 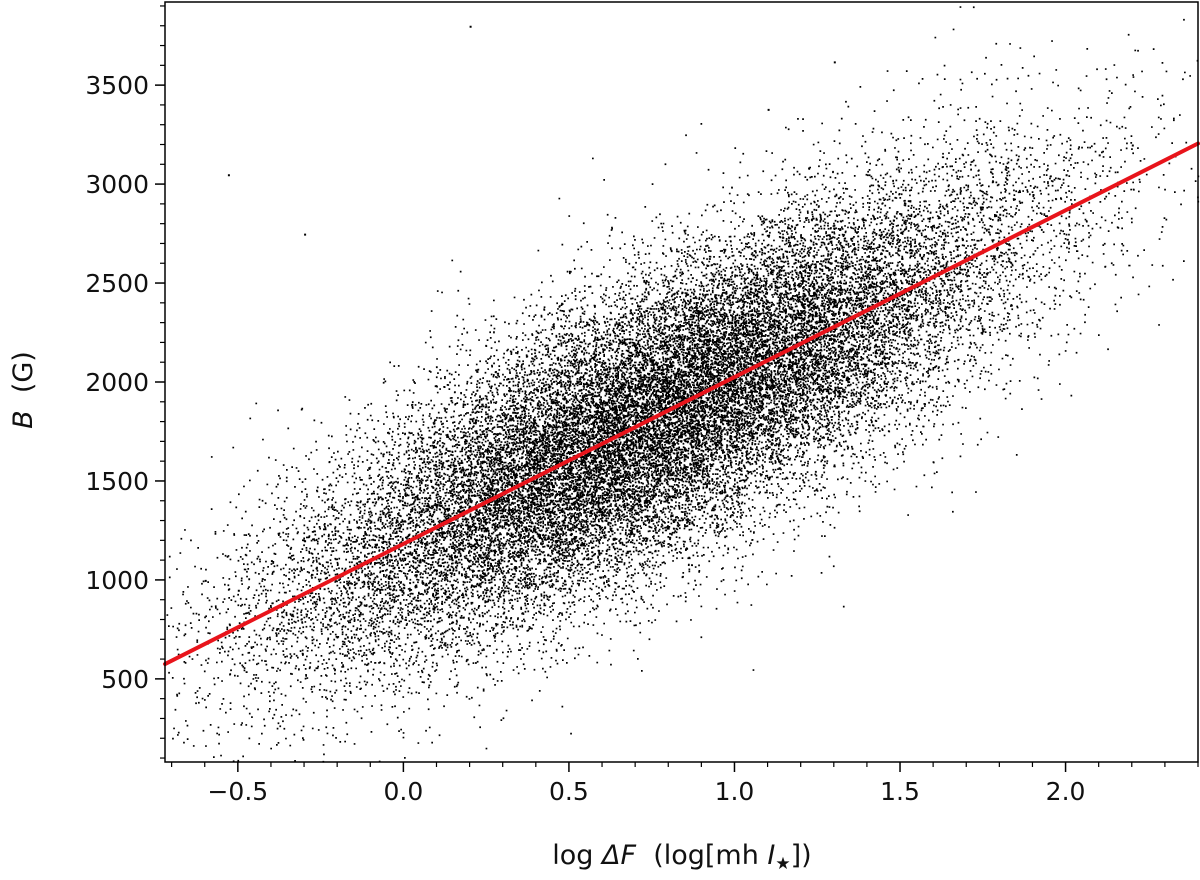 What do you see at coordinates (569, 791) in the screenshot?
I see `x-tick-label: 0.5` at bounding box center [569, 791].